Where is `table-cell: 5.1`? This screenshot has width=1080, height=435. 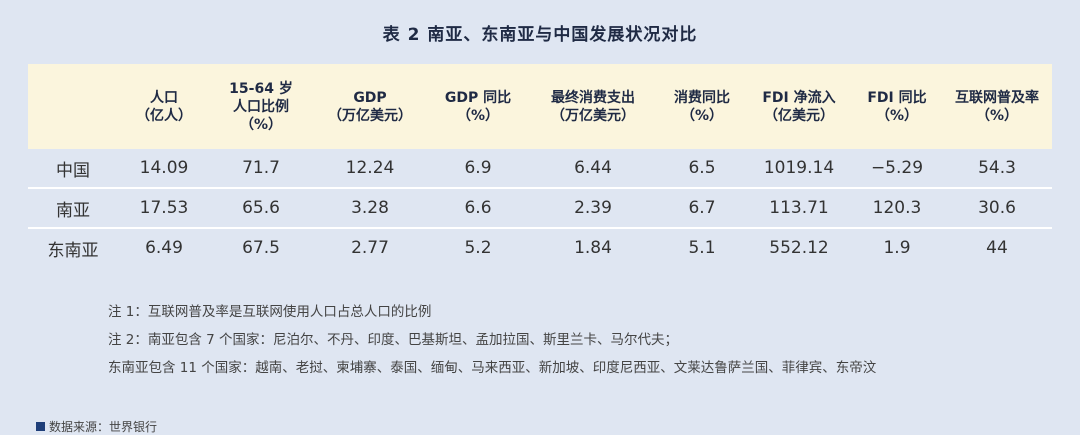
table-cell: 5.1 is located at coordinates (702, 248).